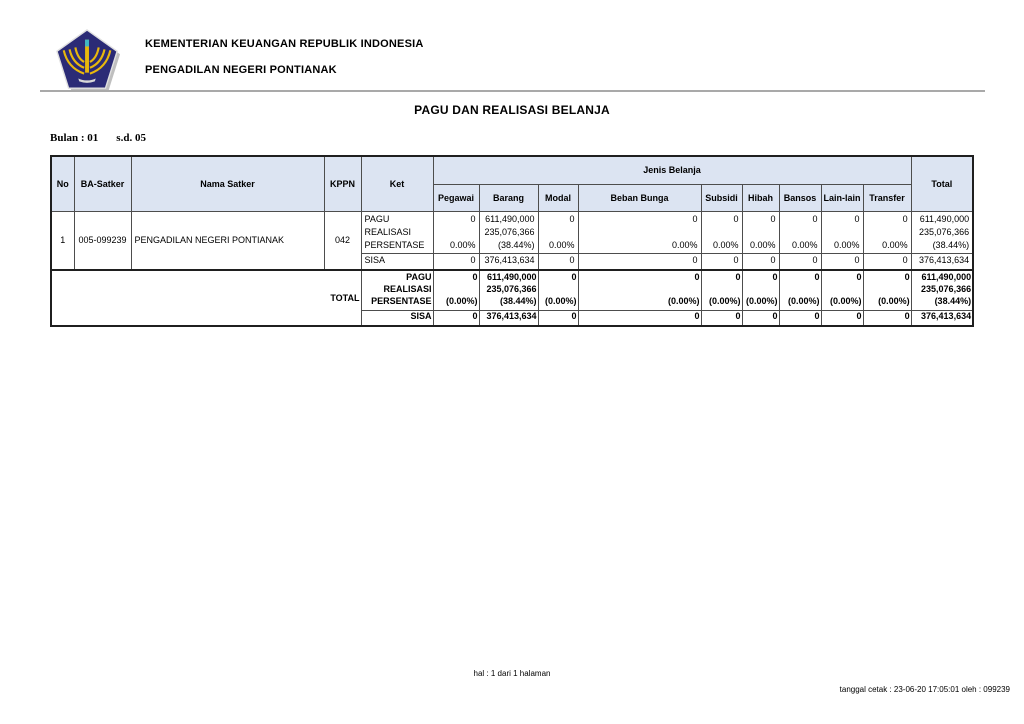 The width and height of the screenshot is (1024, 724). I want to click on report-title: PAGU DAN REALISASI BELANJA, so click(512, 110).